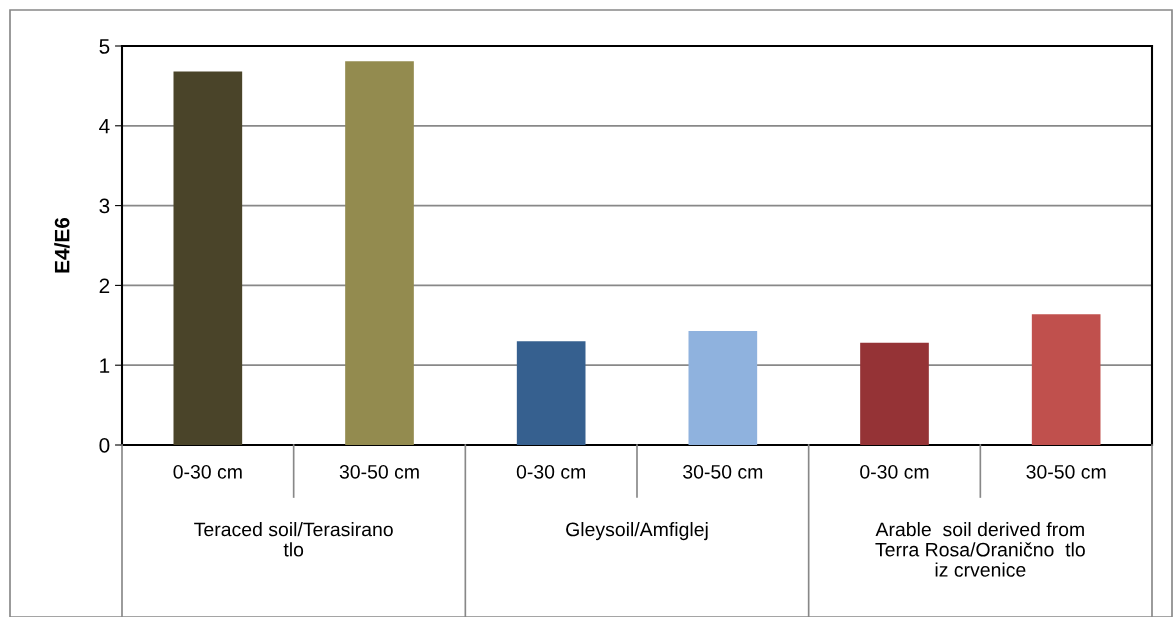  Describe the element at coordinates (105, 365) in the screenshot. I see `y-tick-label: 1` at that location.